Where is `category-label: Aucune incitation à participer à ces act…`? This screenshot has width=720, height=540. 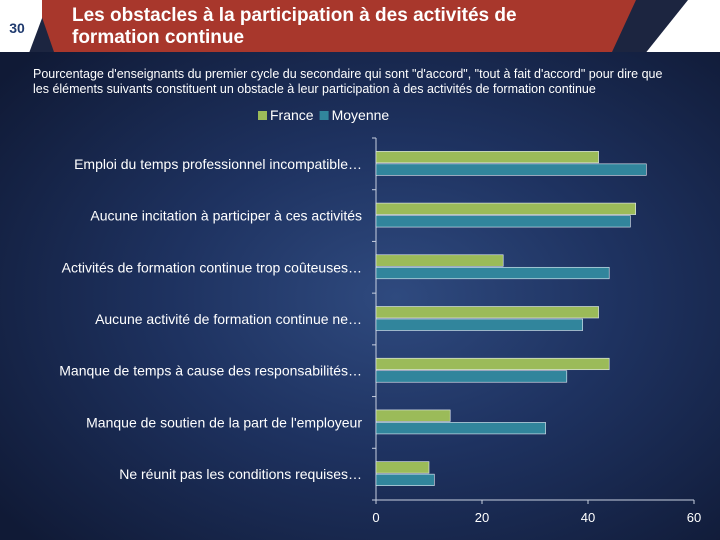 category-label: Aucune incitation à participer à ces act… is located at coordinates (226, 216).